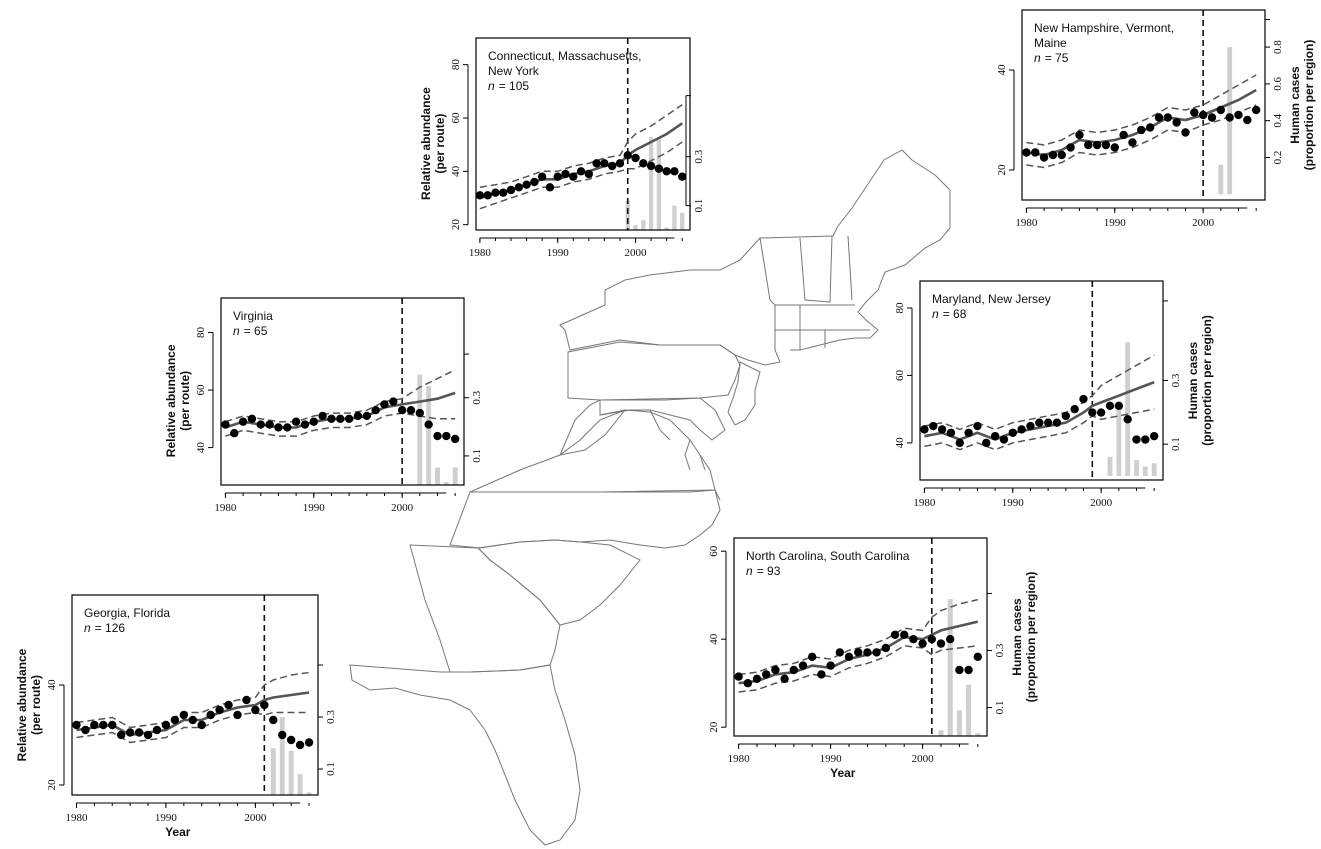  I want to click on y-tick-label: 60, so click(201, 390).